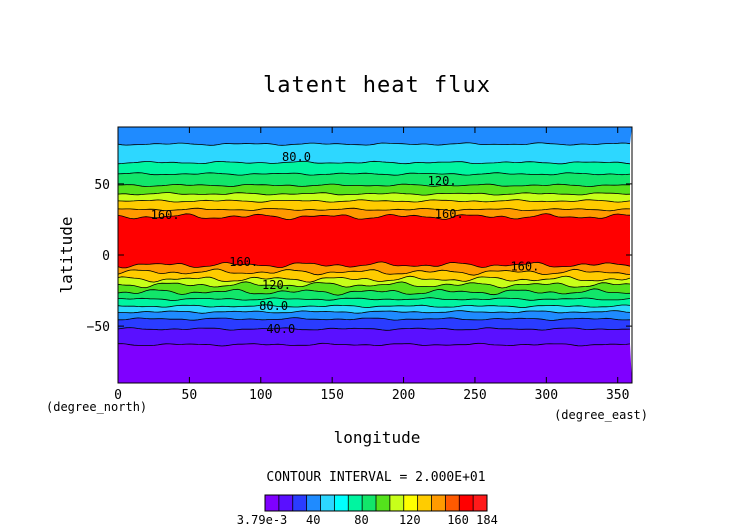  Describe the element at coordinates (331, 395) in the screenshot. I see `x-tick-label: 150` at that location.